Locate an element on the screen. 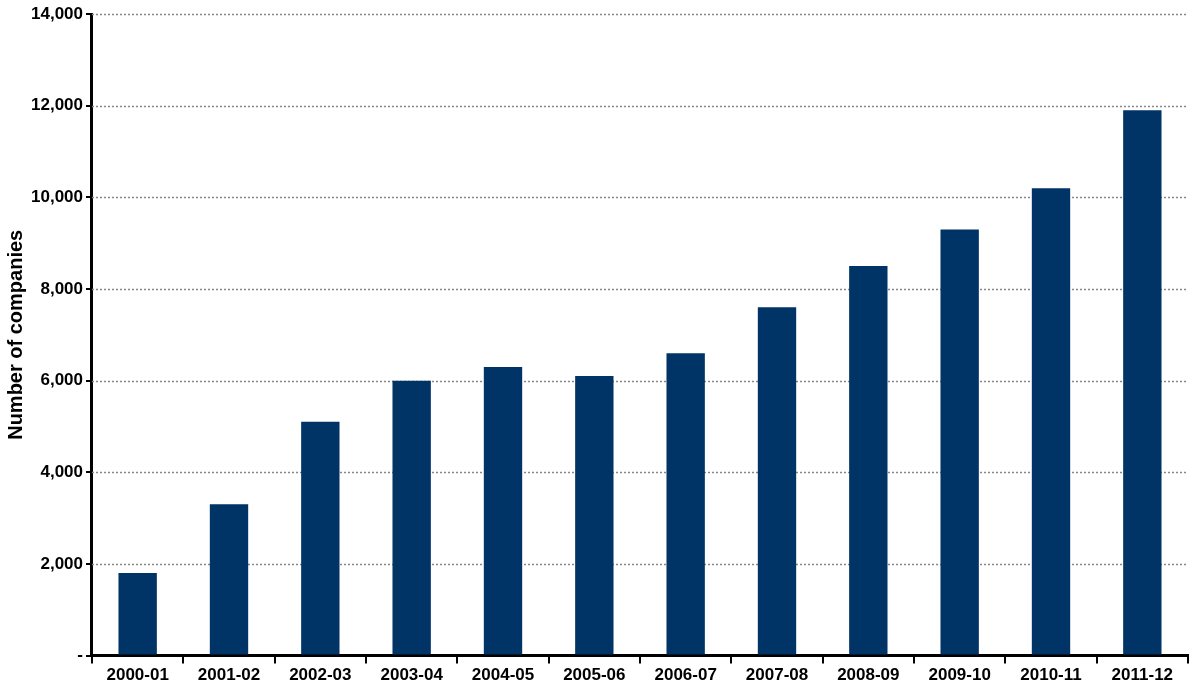 The image size is (1200, 688). x-tick-label: 2000-01 is located at coordinates (137, 675).